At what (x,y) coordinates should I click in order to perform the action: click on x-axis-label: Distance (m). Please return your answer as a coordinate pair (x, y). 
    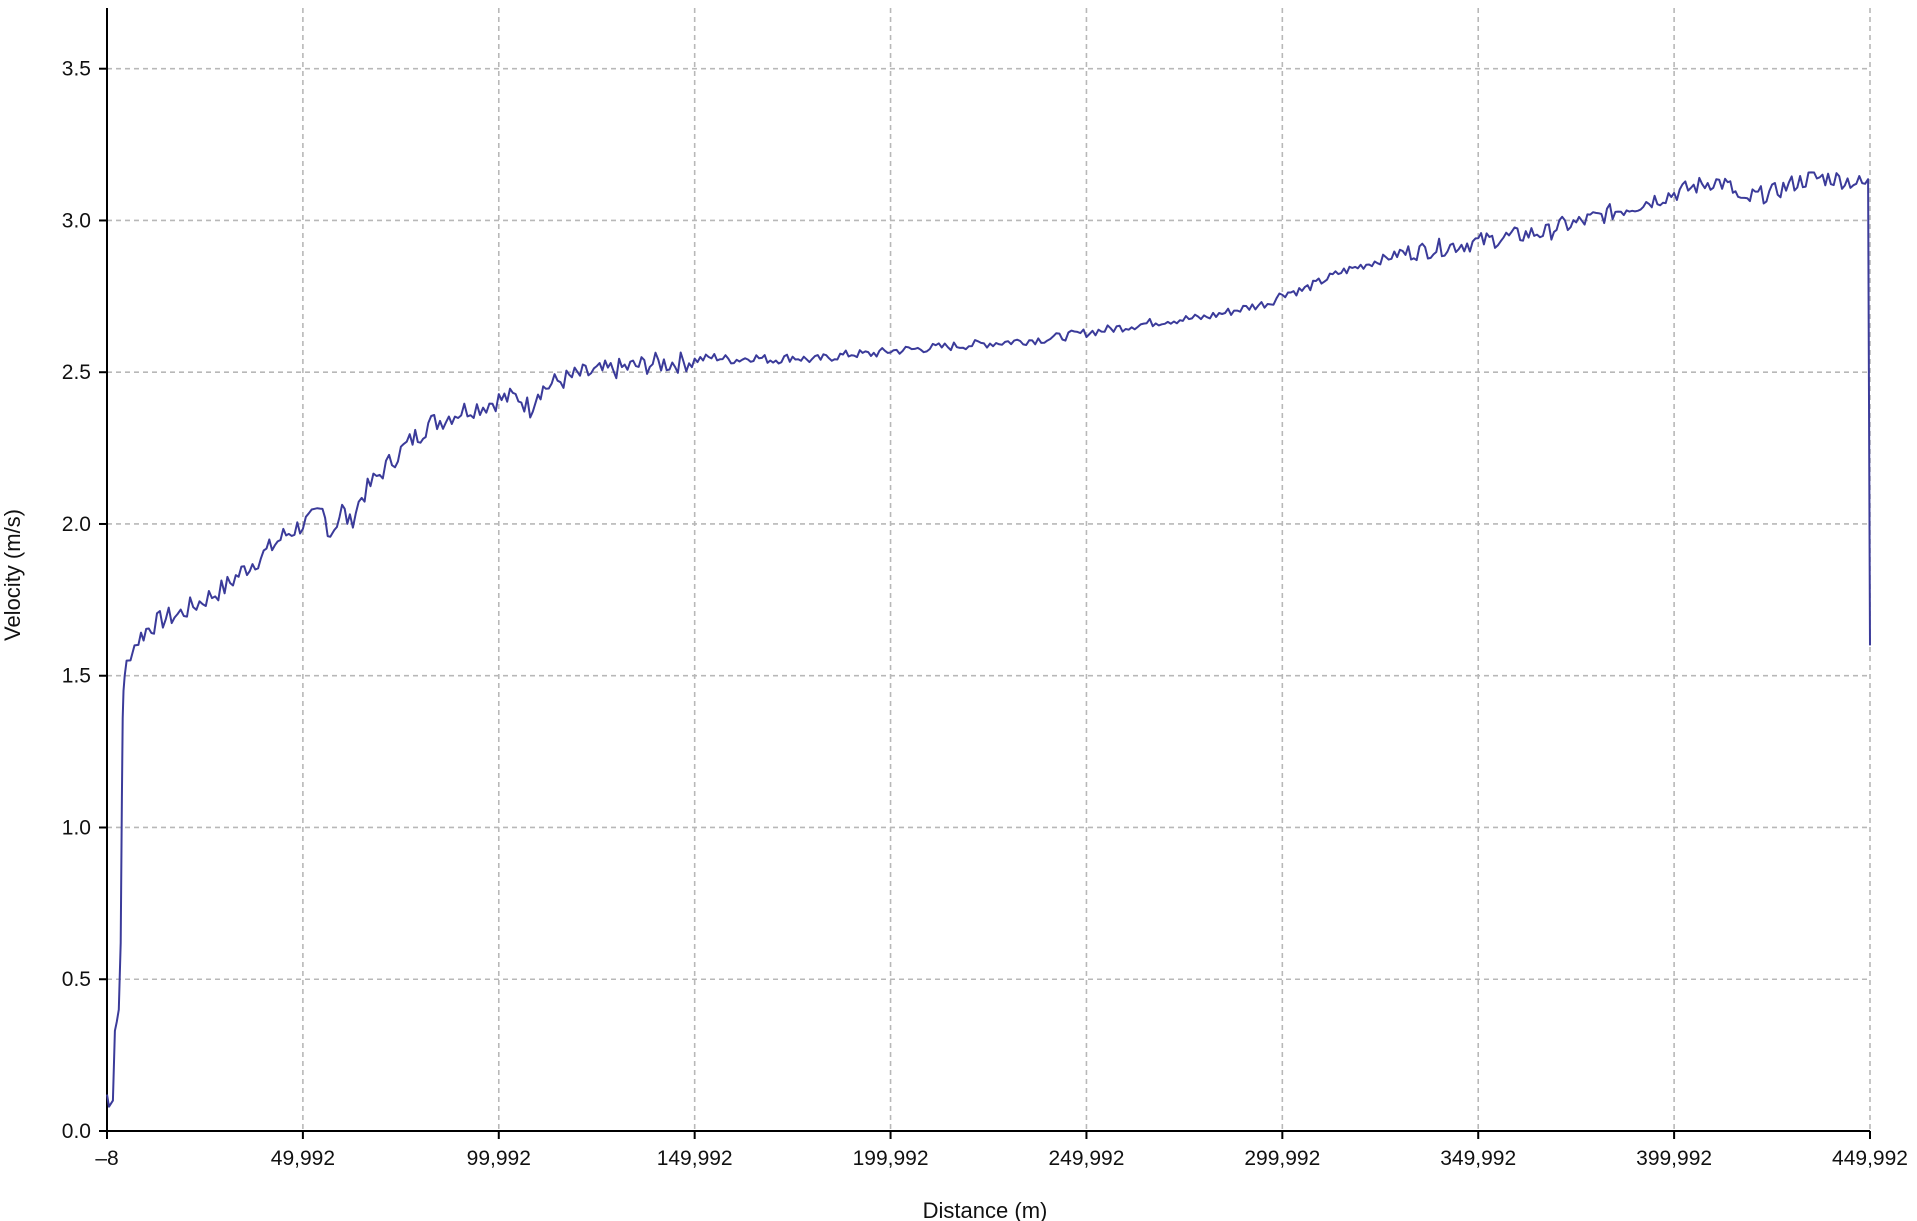
    Looking at the image, I should click on (985, 1209).